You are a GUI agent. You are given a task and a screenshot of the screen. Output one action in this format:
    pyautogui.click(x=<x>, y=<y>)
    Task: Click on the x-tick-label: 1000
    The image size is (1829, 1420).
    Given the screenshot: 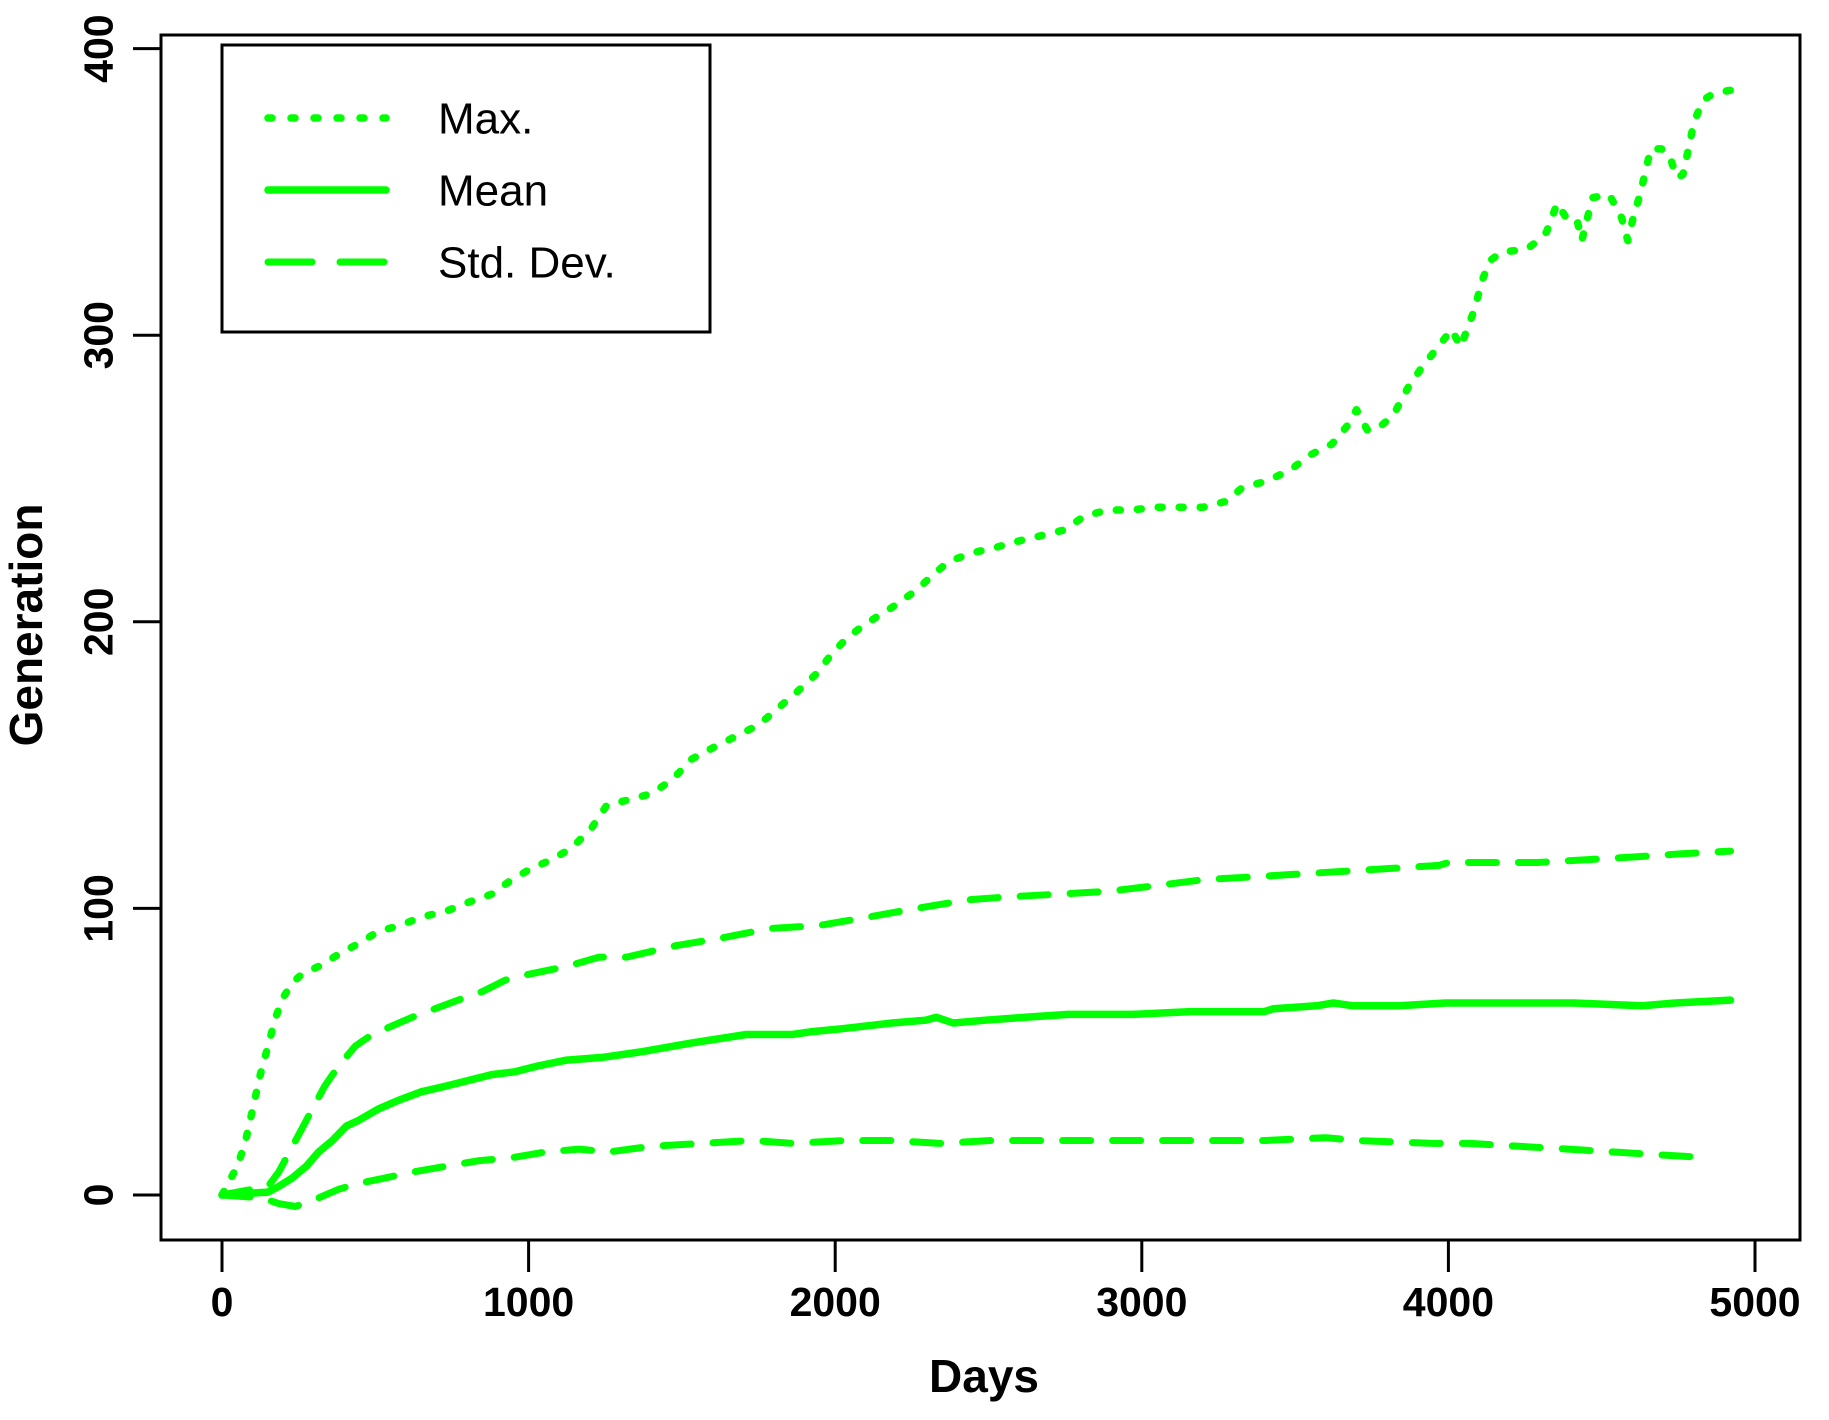 What is the action you would take?
    pyautogui.click(x=528, y=1302)
    